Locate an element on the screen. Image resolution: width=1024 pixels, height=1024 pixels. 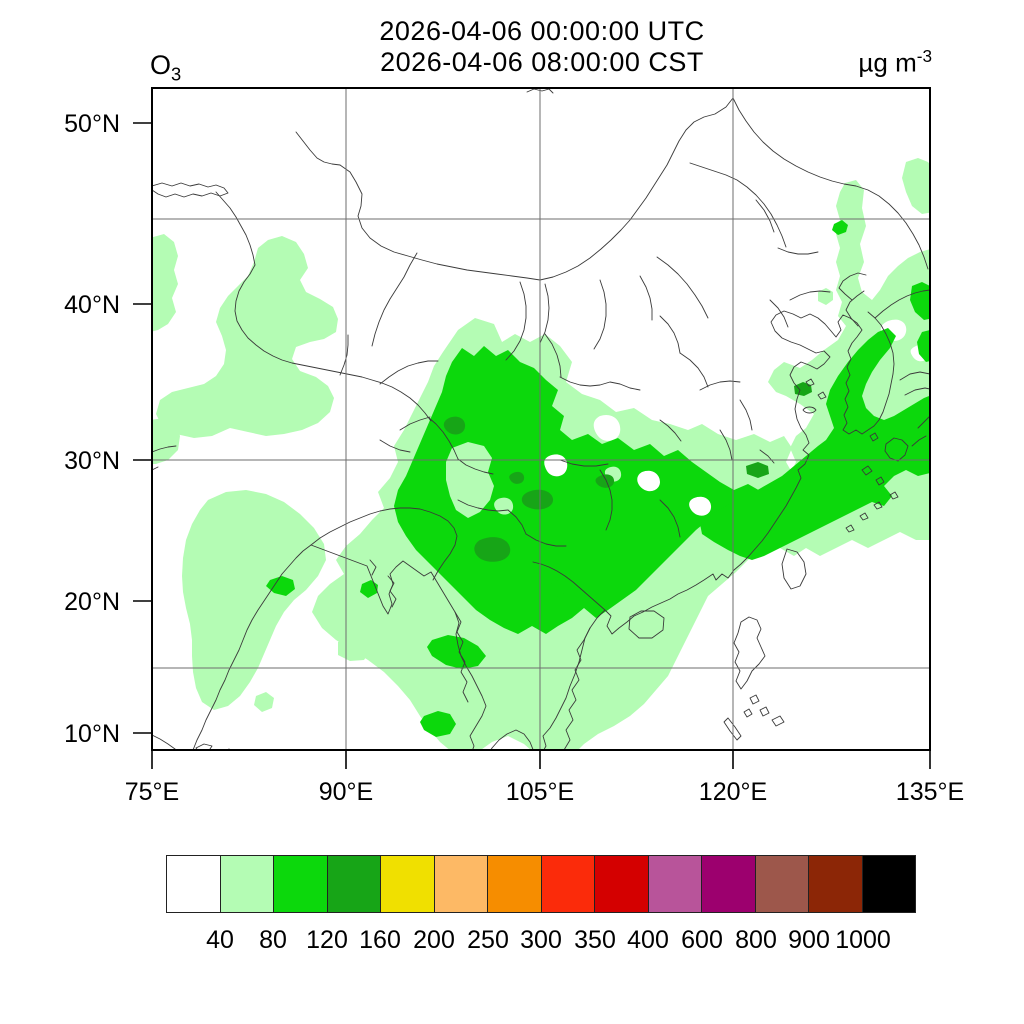
island-honshu-edge is located at coordinates (914, 376).